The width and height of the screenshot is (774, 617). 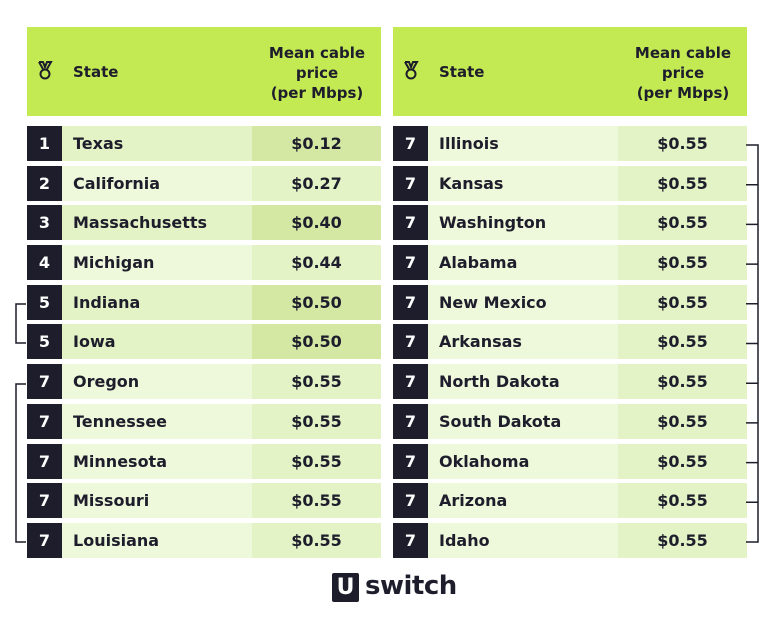 What do you see at coordinates (157, 421) in the screenshot?
I see `state-name: Tennessee` at bounding box center [157, 421].